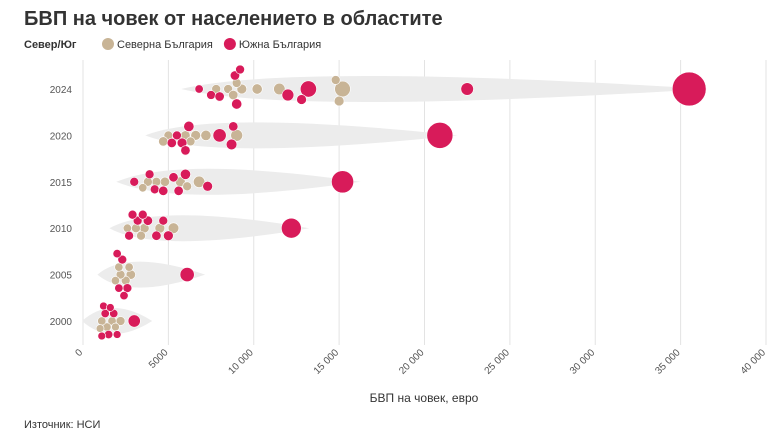 This screenshot has height=437, width=768. I want to click on y-tick-label: 2010, so click(61, 229).